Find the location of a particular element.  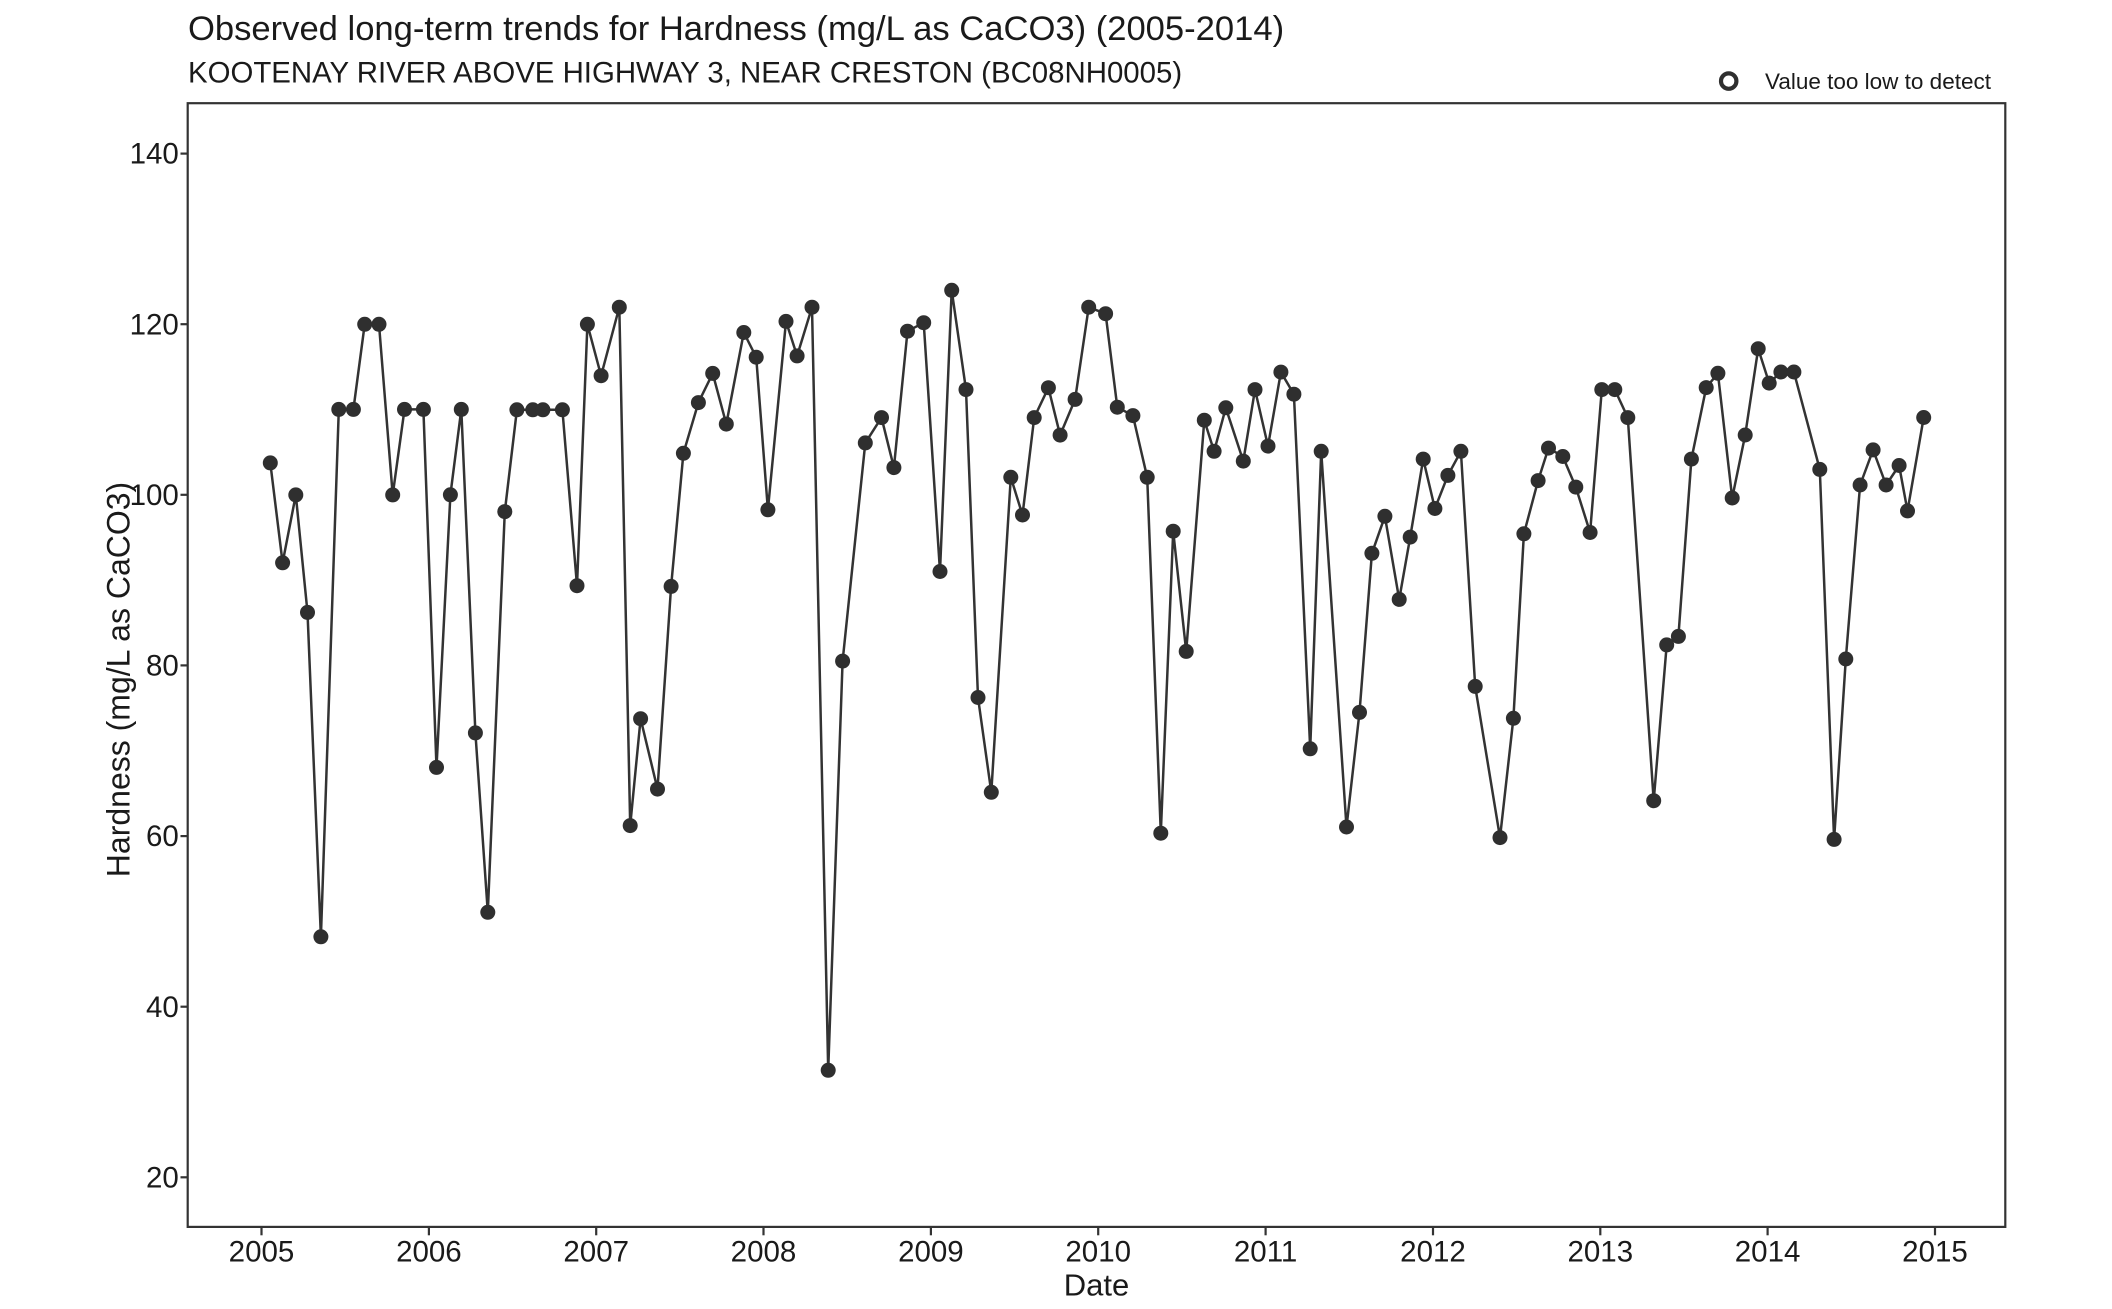

svg-text: 60 is located at coordinates (162, 836).